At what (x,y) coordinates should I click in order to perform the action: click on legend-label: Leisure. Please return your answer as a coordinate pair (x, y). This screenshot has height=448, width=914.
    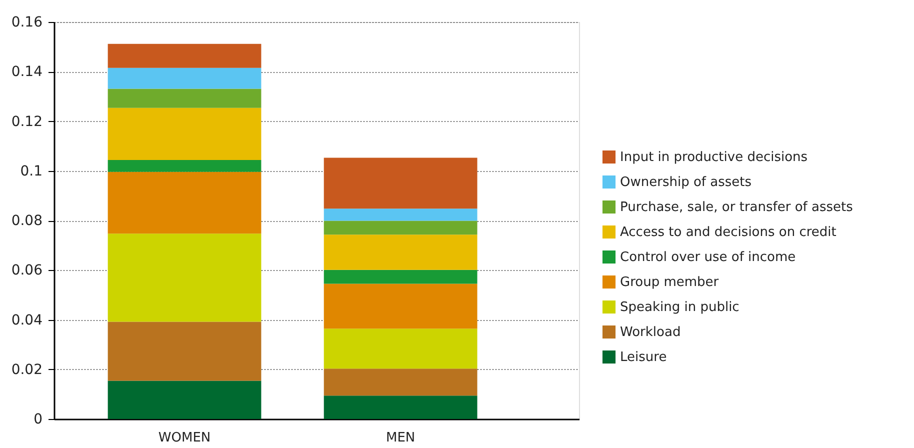
    Looking at the image, I should click on (643, 357).